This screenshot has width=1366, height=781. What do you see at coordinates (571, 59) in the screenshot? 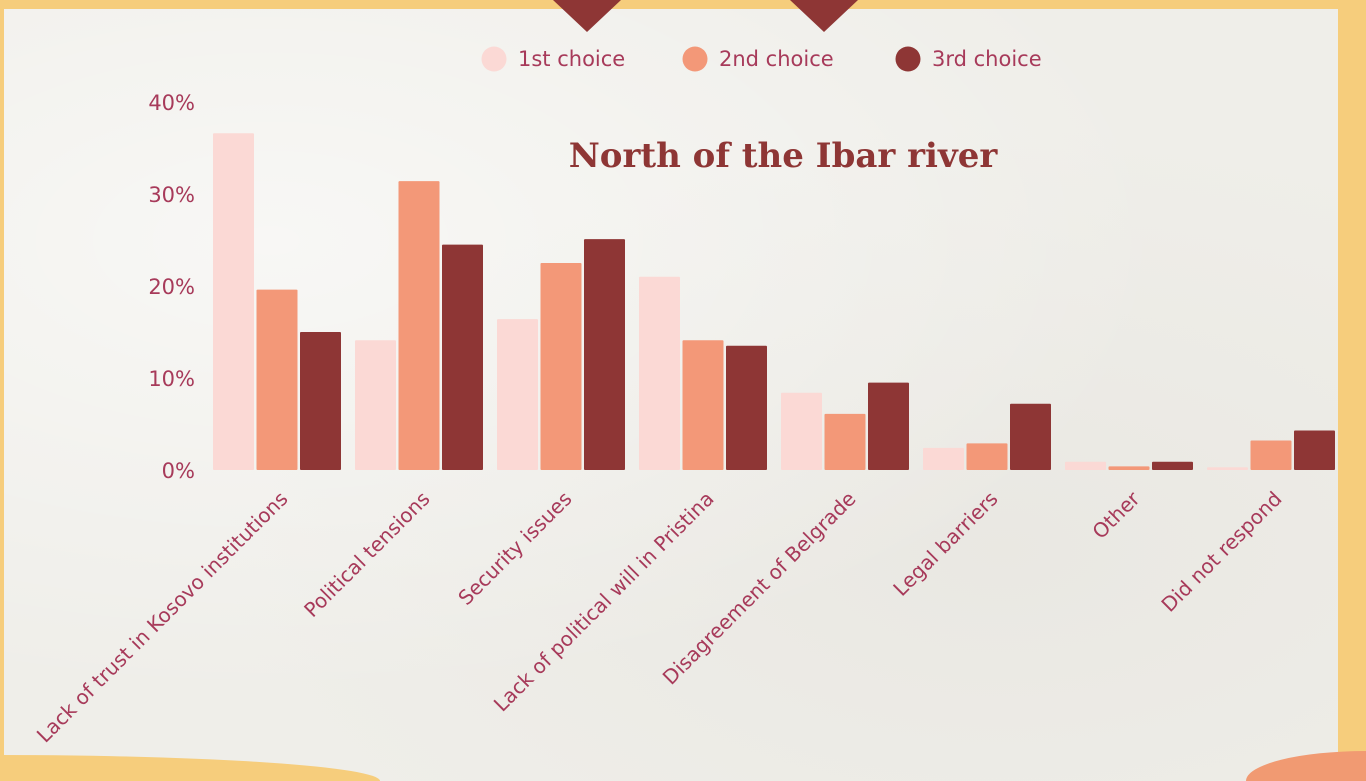
I see `legend-label: 1st choice` at bounding box center [571, 59].